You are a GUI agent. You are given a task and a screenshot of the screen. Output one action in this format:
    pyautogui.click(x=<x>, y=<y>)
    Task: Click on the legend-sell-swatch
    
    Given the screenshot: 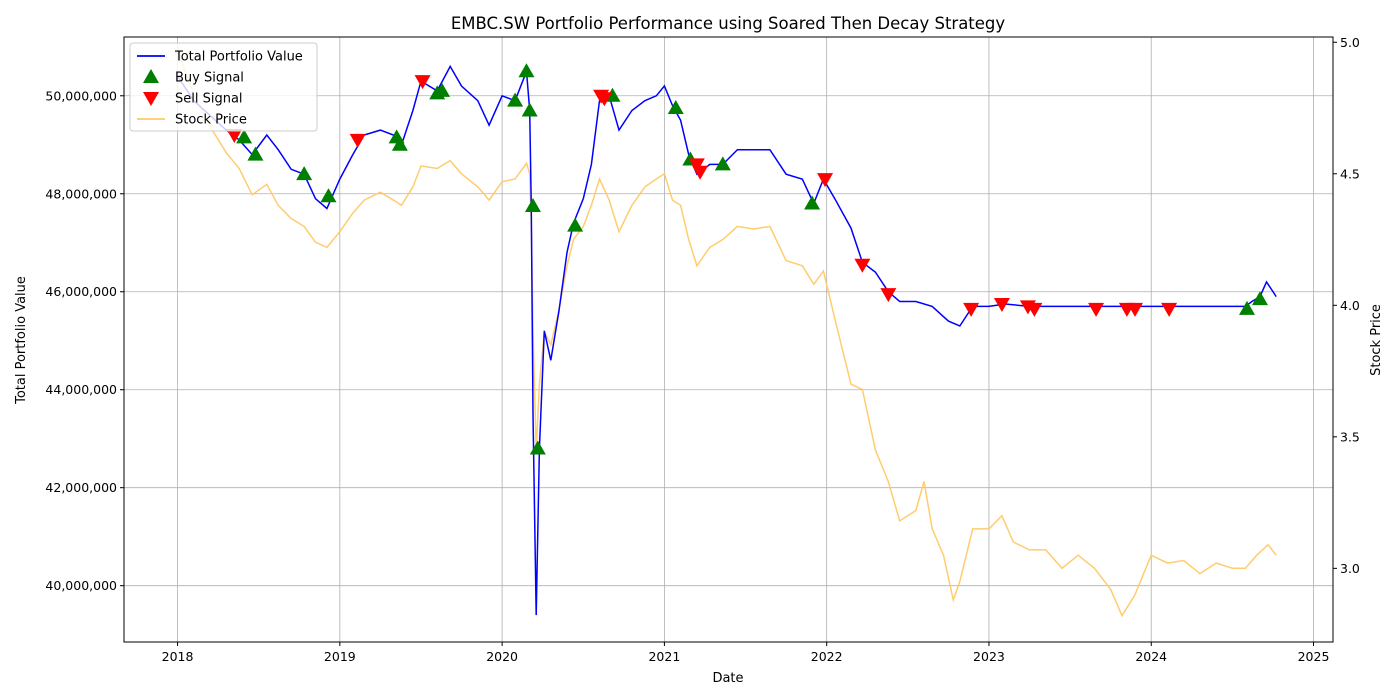 What is the action you would take?
    pyautogui.click(x=151, y=99)
    